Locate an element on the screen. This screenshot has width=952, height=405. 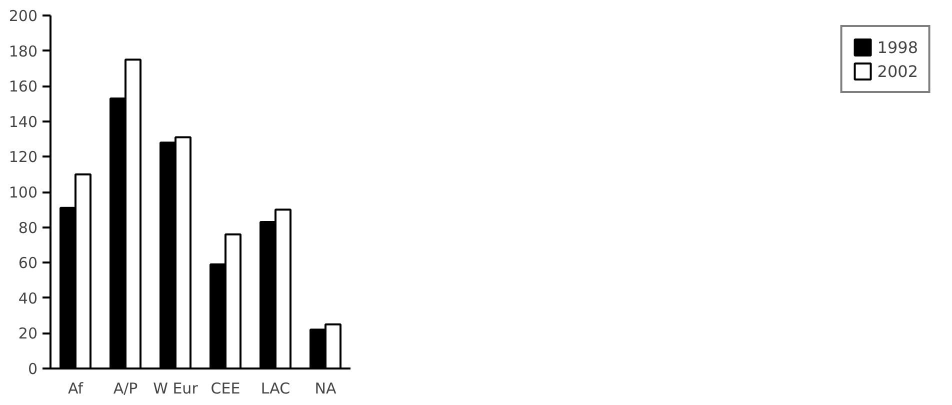
y-tick-label: 0 is located at coordinates (33, 369).